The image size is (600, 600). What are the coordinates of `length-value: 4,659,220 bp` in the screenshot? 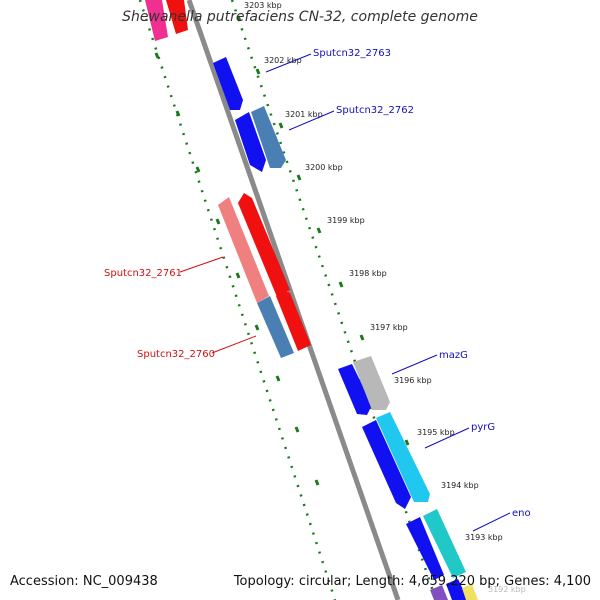 It's located at (452, 581).